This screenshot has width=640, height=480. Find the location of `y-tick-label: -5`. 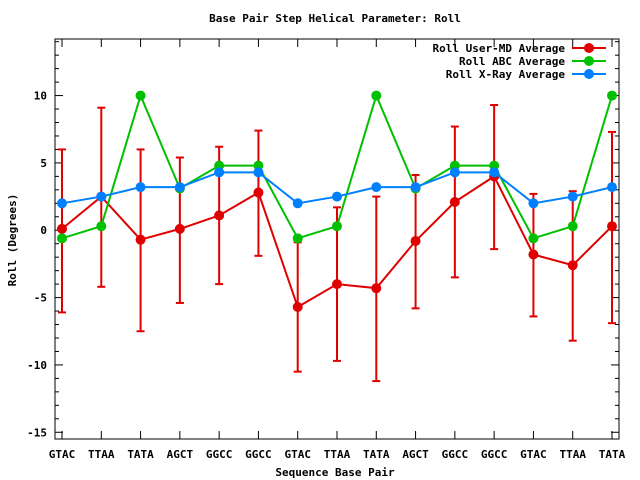

y-tick-label: -5 is located at coordinates (40, 298).